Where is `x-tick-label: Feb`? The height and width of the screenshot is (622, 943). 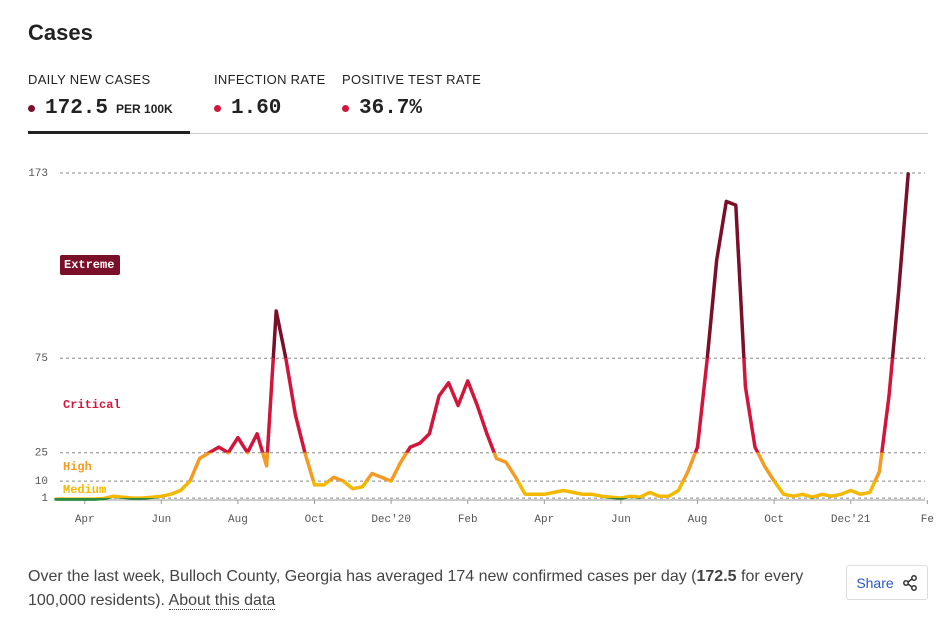
x-tick-label: Feb is located at coordinates (468, 520).